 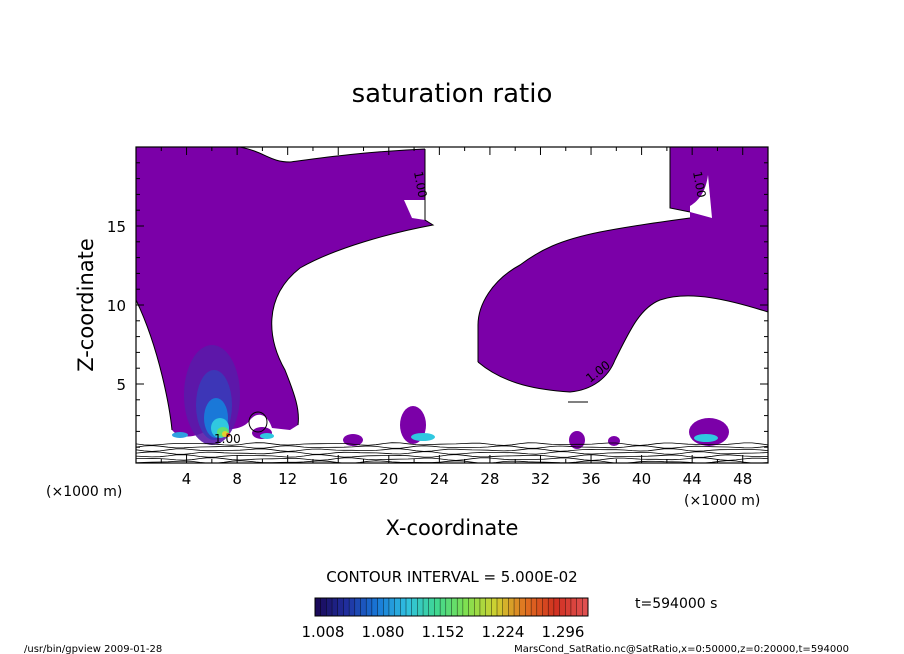 What do you see at coordinates (623, 269) in the screenshot?
I see `saturated-region-mid` at bounding box center [623, 269].